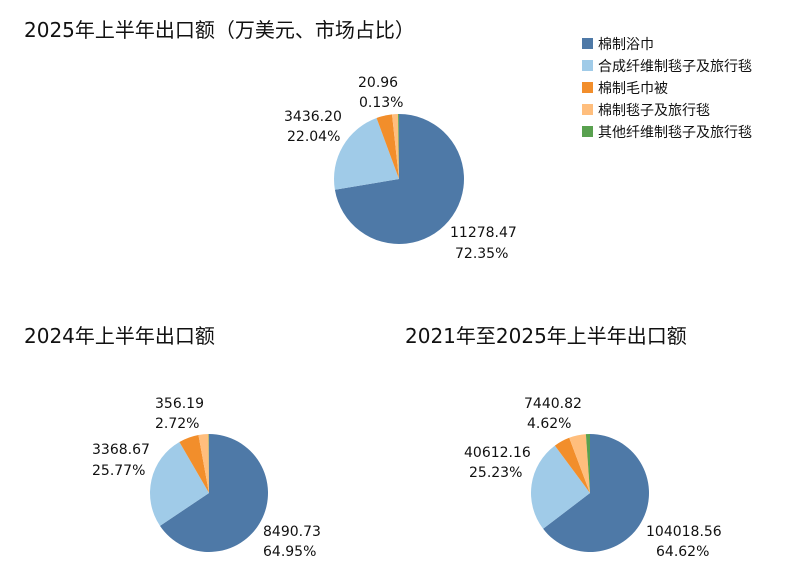  I want to click on data-label-percent: 2.72%, so click(177, 424).